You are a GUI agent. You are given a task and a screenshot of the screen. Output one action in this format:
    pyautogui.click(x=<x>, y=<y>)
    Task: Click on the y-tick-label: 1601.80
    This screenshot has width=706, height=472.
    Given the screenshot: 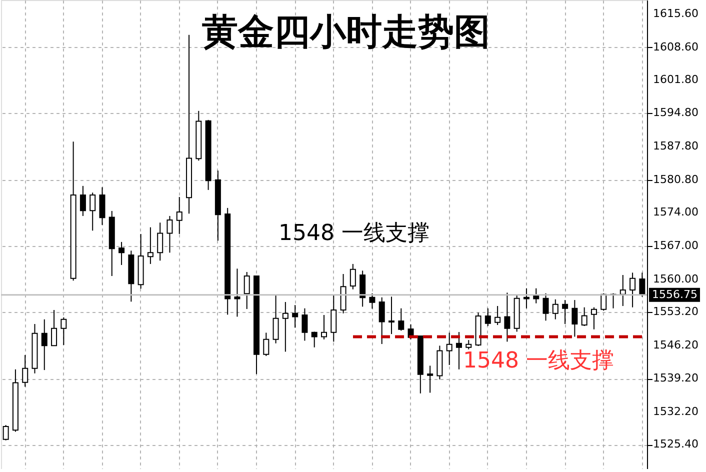 What is the action you would take?
    pyautogui.click(x=675, y=79)
    